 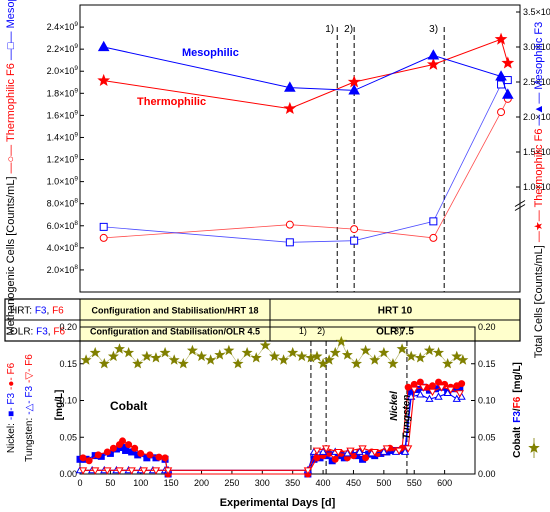 I want to click on left-axis-label-part: -▽- F6, so click(x=29, y=368).